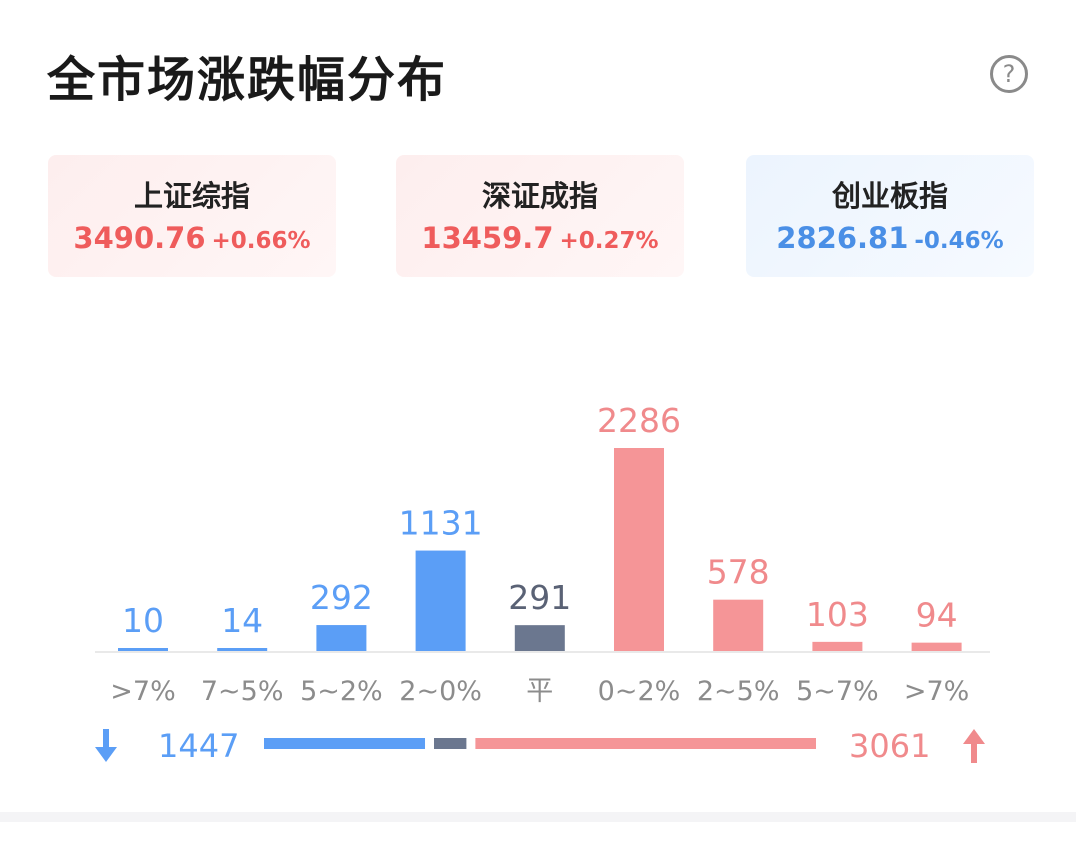 Image resolution: width=1076 pixels, height=841 pixels. I want to click on index-change: +0.66%, so click(261, 241).